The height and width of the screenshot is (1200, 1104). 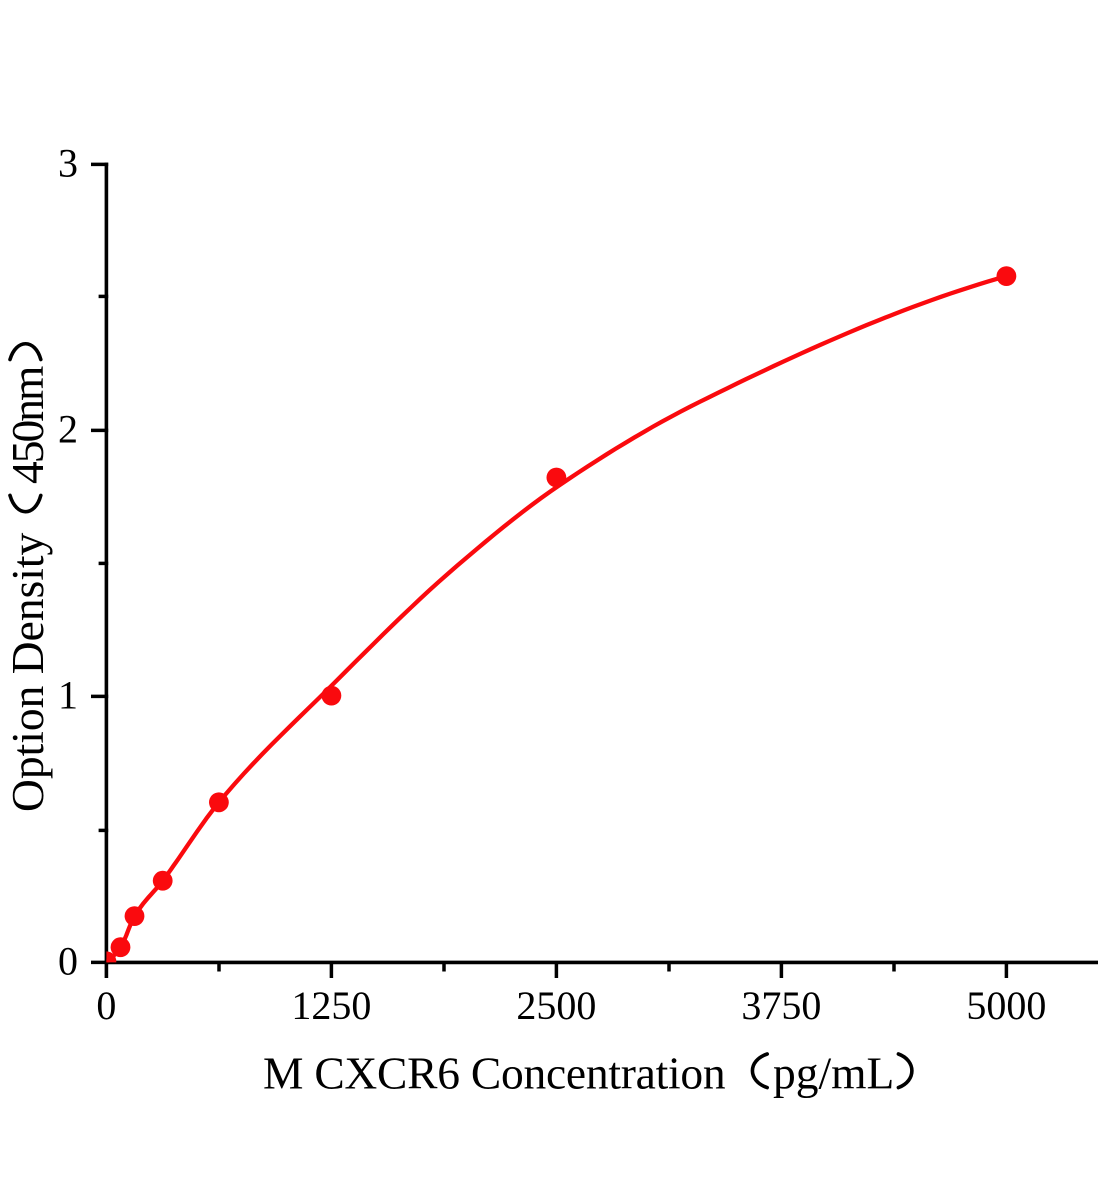 What do you see at coordinates (833, 1073) in the screenshot?
I see `svg-text: pg/mL` at bounding box center [833, 1073].